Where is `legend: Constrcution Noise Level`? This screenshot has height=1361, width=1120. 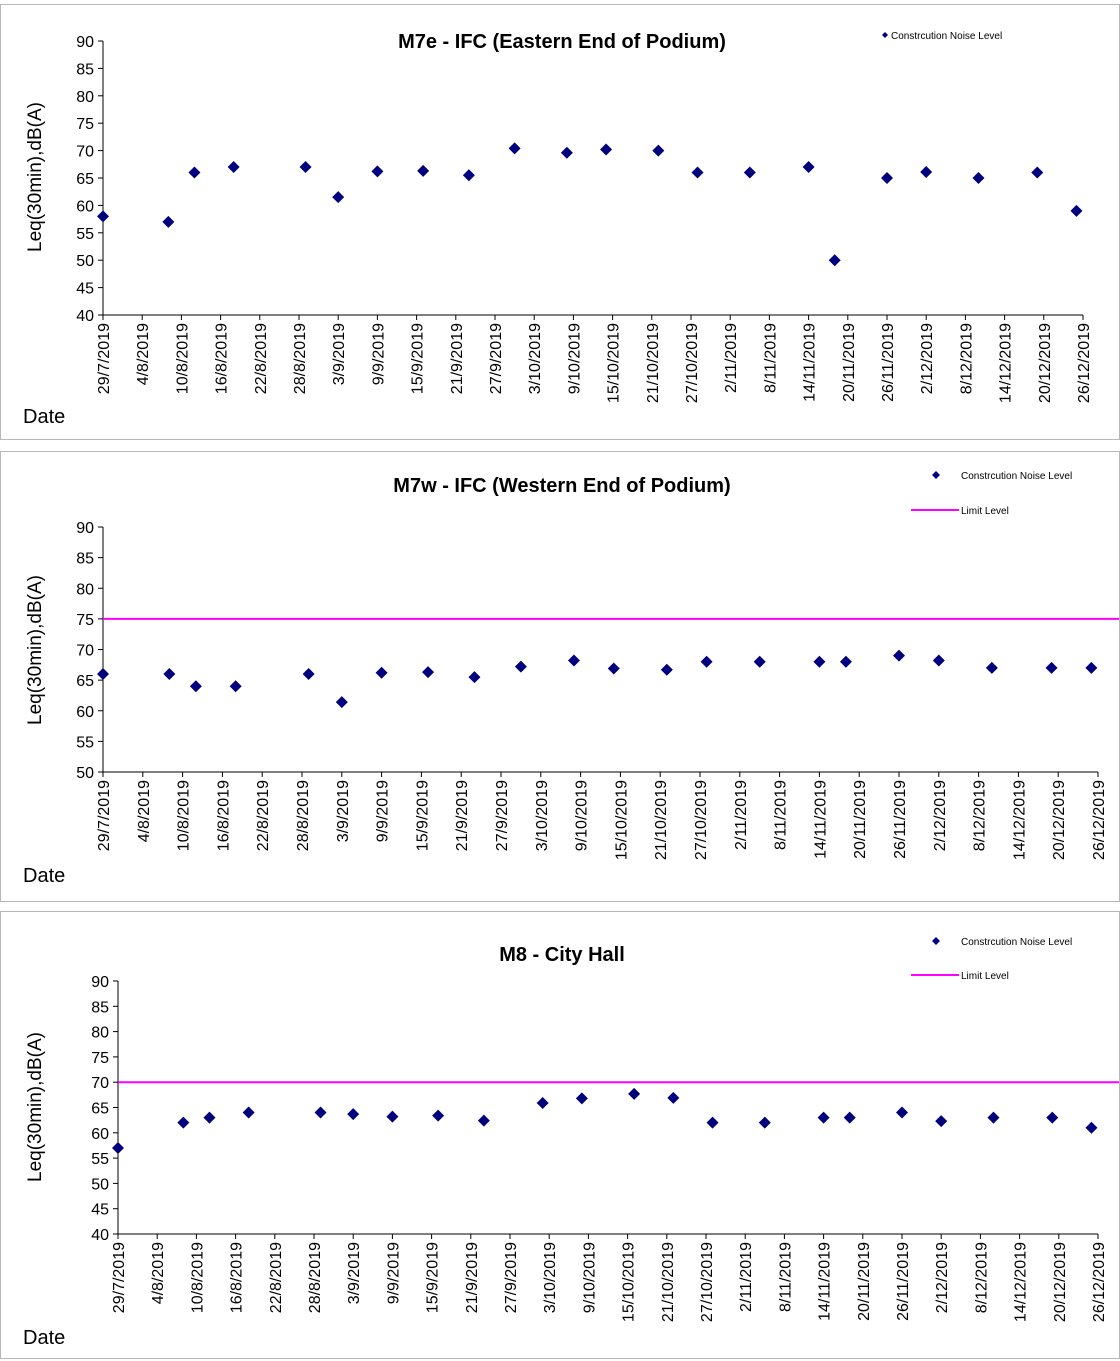
legend: Constrcution Noise Level is located at coordinates (942, 36).